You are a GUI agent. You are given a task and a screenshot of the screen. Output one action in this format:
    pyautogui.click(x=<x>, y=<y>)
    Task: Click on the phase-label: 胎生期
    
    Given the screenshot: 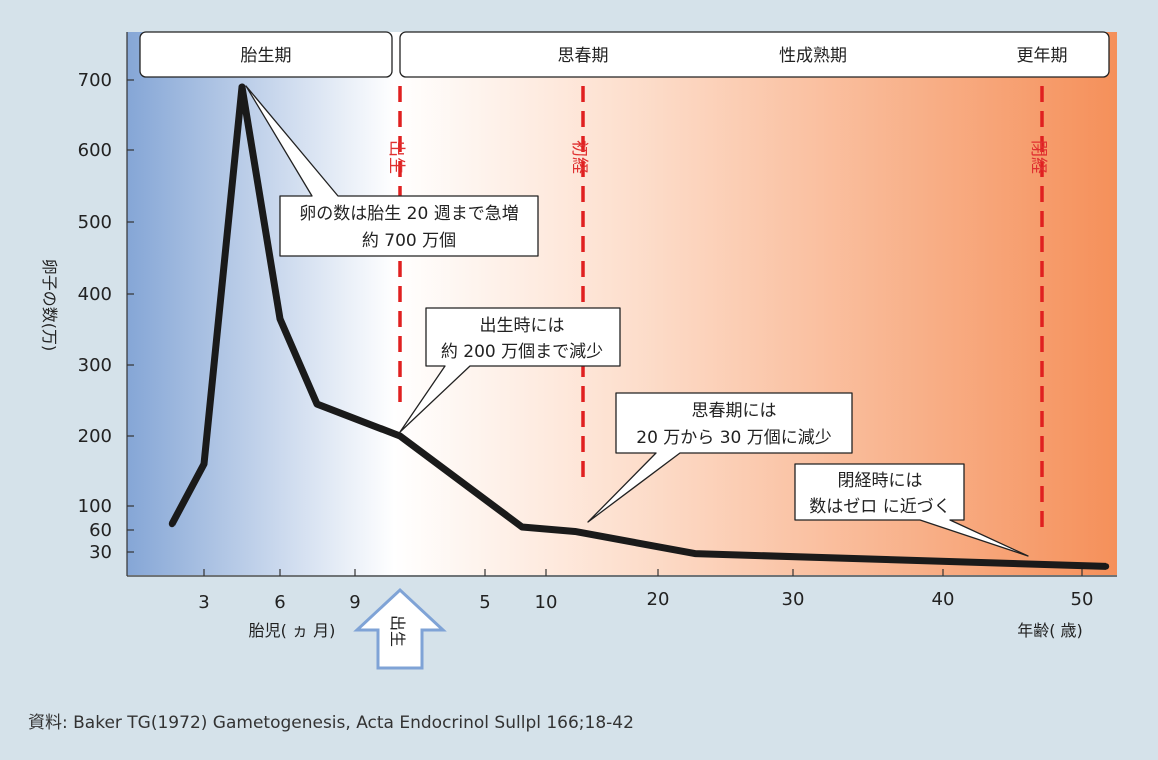 What is the action you would take?
    pyautogui.click(x=266, y=56)
    